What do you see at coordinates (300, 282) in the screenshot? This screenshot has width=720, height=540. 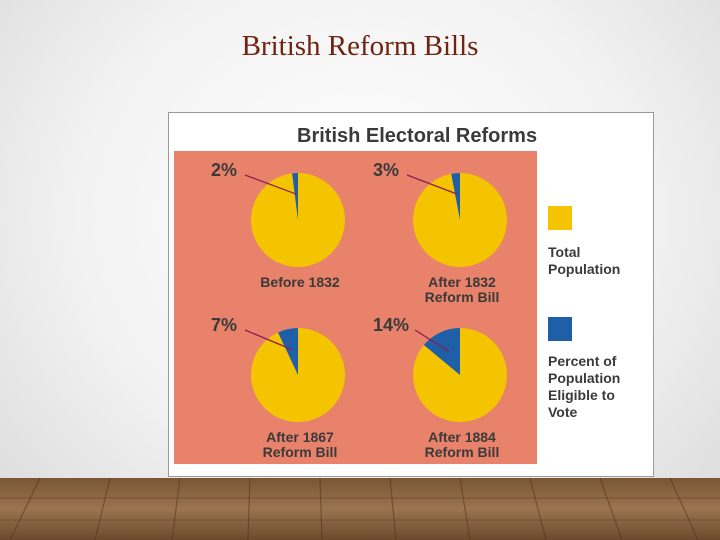 I see `pie-caption-line: Before 1832` at bounding box center [300, 282].